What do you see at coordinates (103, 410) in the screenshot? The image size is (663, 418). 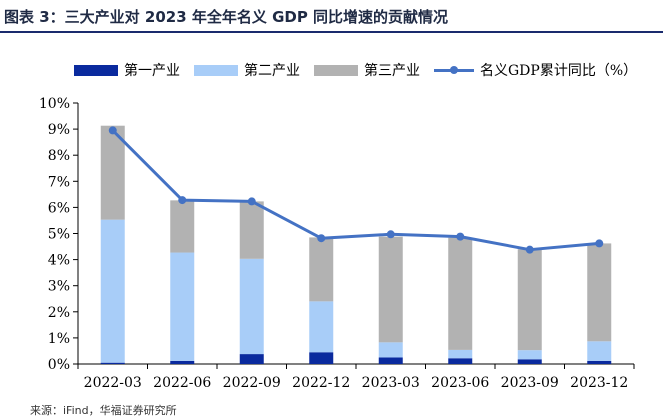 I see `source-note: 来源：iFind，华福证券研究所` at bounding box center [103, 410].